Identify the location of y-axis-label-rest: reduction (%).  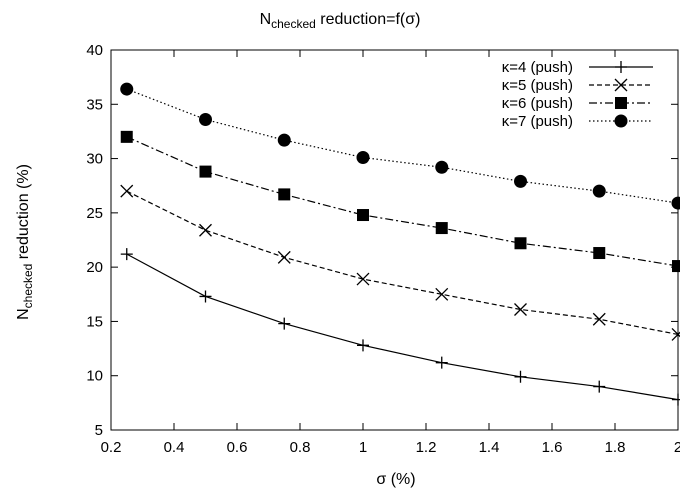
(23, 214).